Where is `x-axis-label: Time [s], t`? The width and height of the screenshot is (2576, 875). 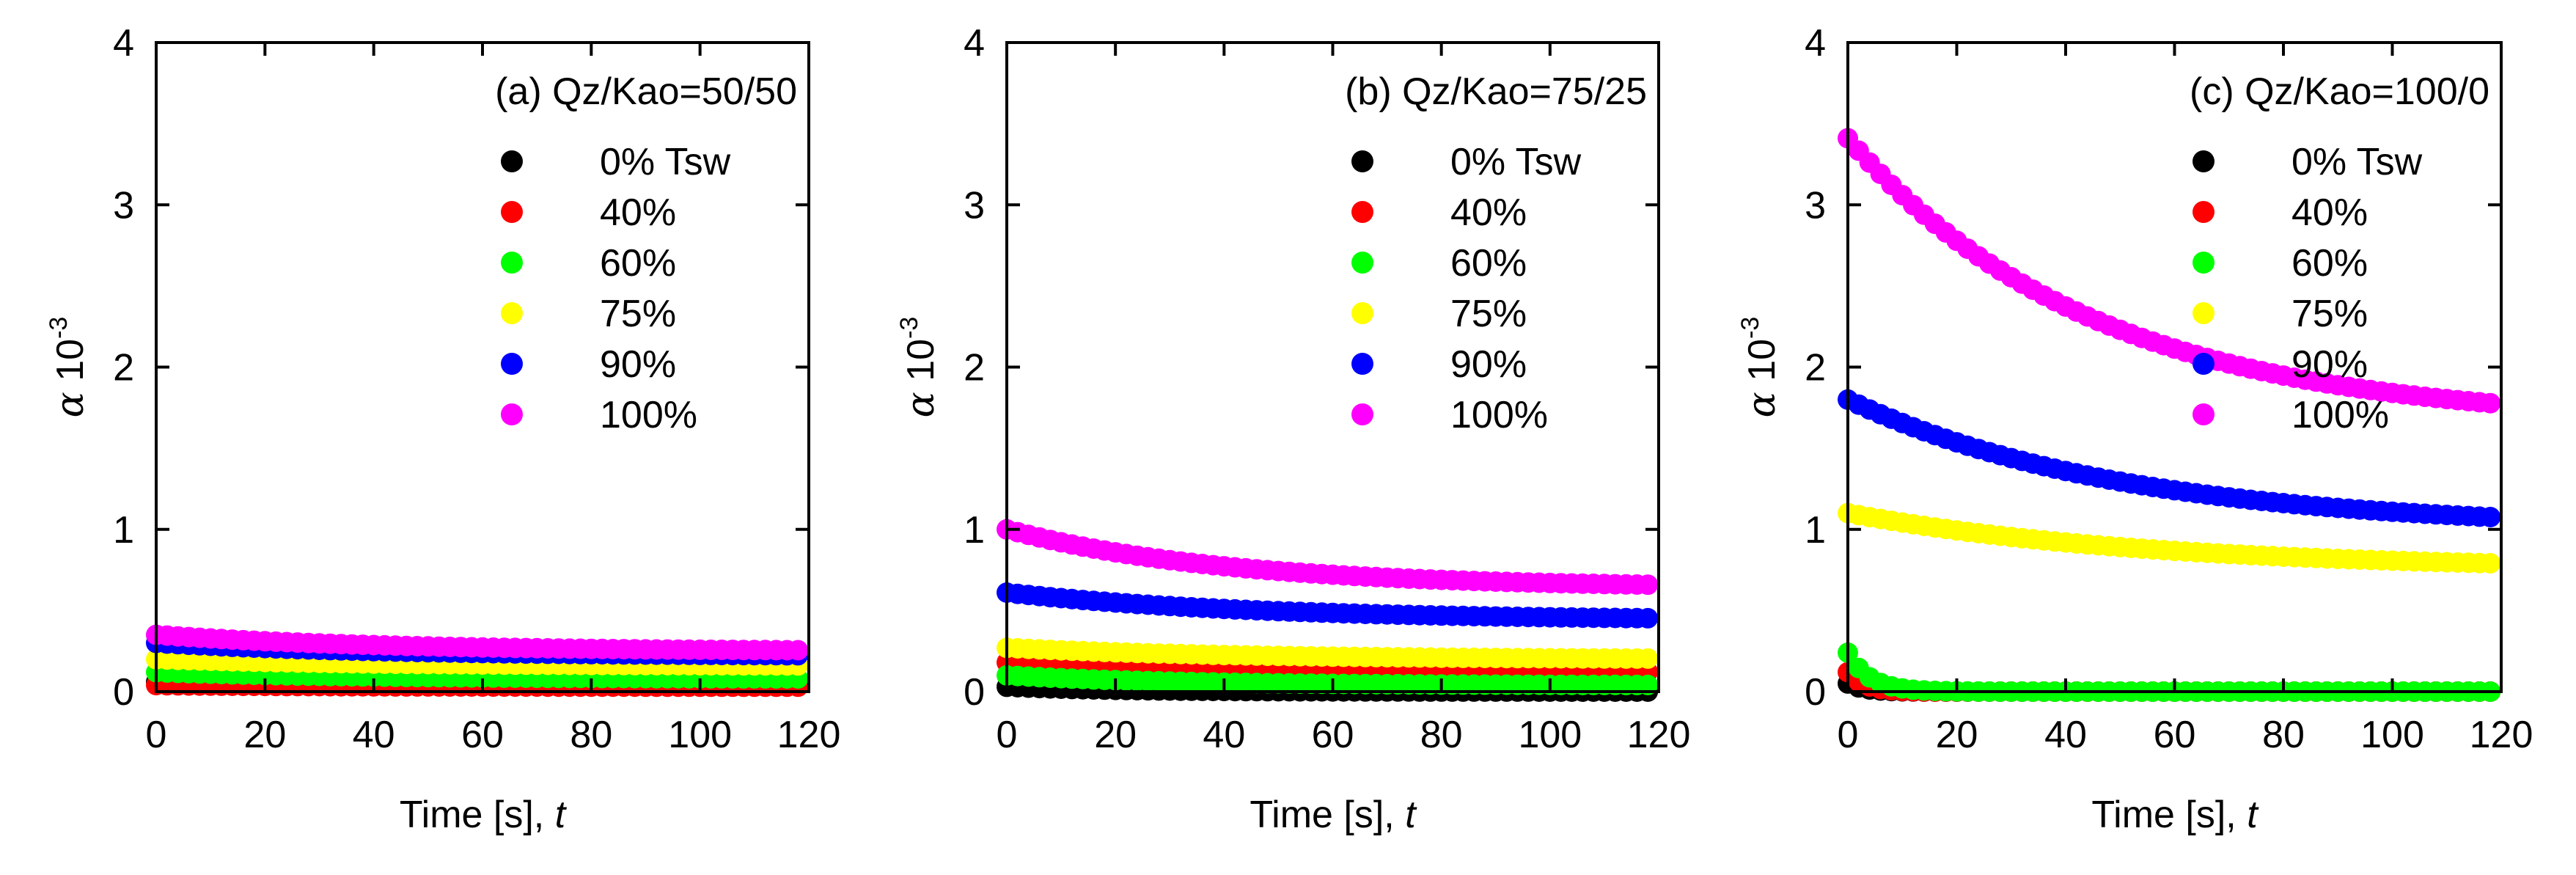
x-axis-label: Time [s], t is located at coordinates (484, 815).